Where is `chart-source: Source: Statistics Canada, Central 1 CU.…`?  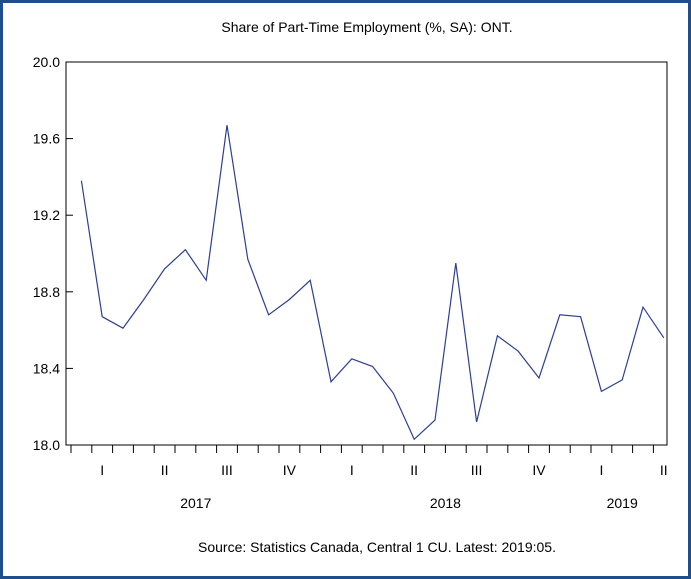
chart-source: Source: Statistics Canada, Central 1 CU.… is located at coordinates (377, 547).